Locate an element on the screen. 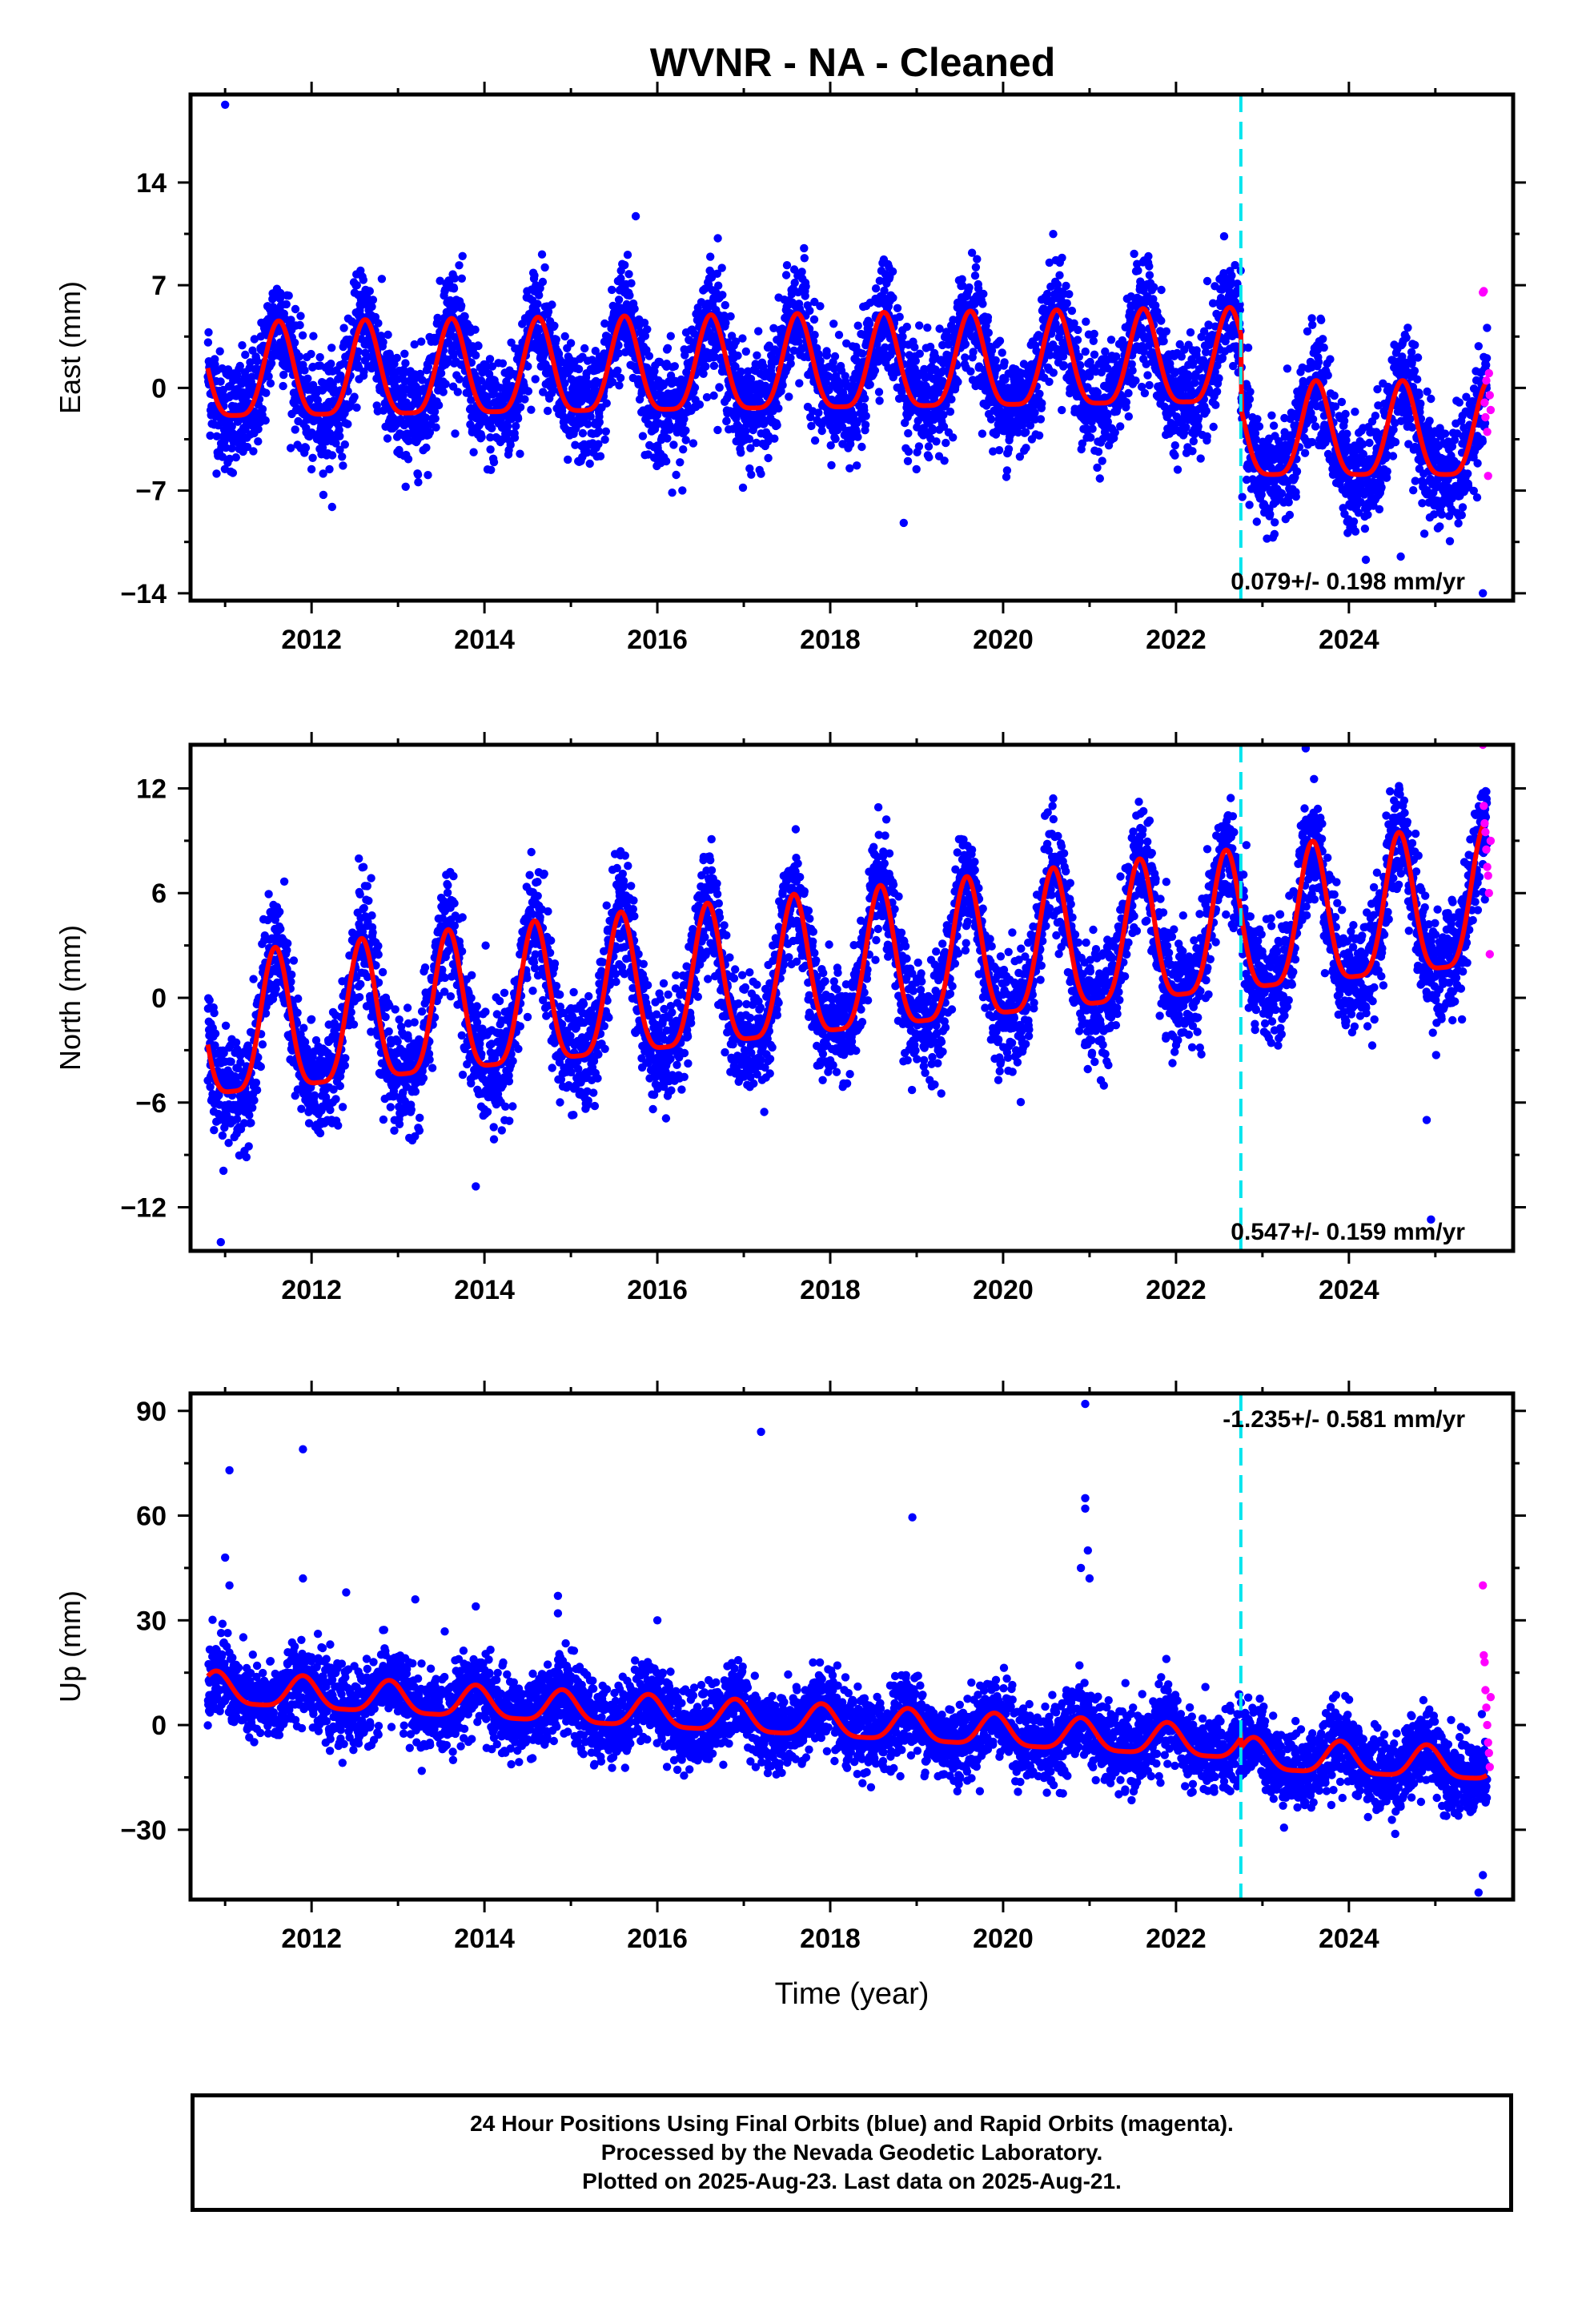 This screenshot has height=2324, width=1582. figure-title: WVNR - NA - Cleaned is located at coordinates (853, 62).